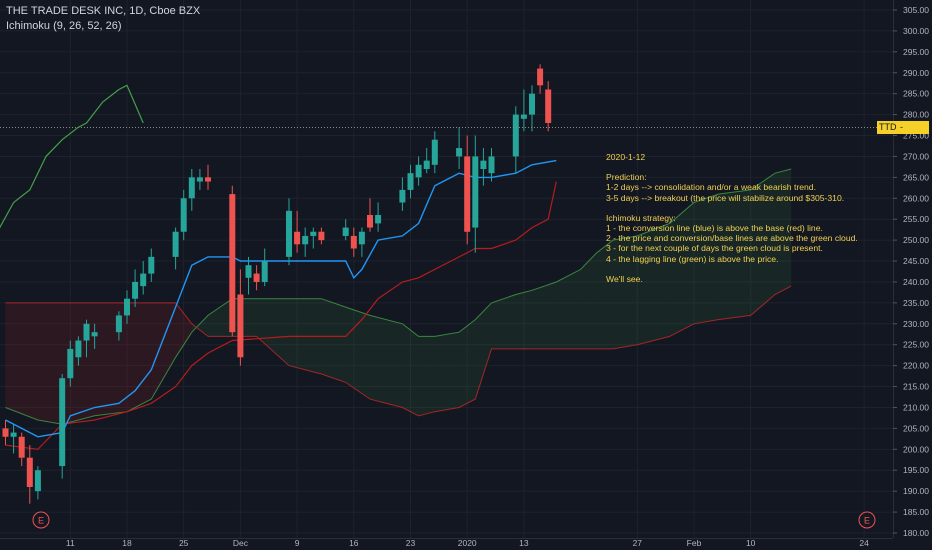 The width and height of the screenshot is (932, 550). Describe the element at coordinates (103, 11) in the screenshot. I see `symbol-title: THE TRADE DESK INC, 1D, Cboe BZX` at that location.